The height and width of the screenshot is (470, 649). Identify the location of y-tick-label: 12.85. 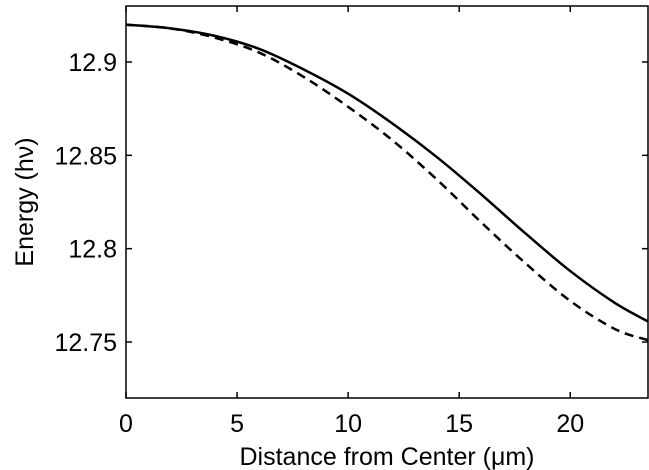
(85, 156).